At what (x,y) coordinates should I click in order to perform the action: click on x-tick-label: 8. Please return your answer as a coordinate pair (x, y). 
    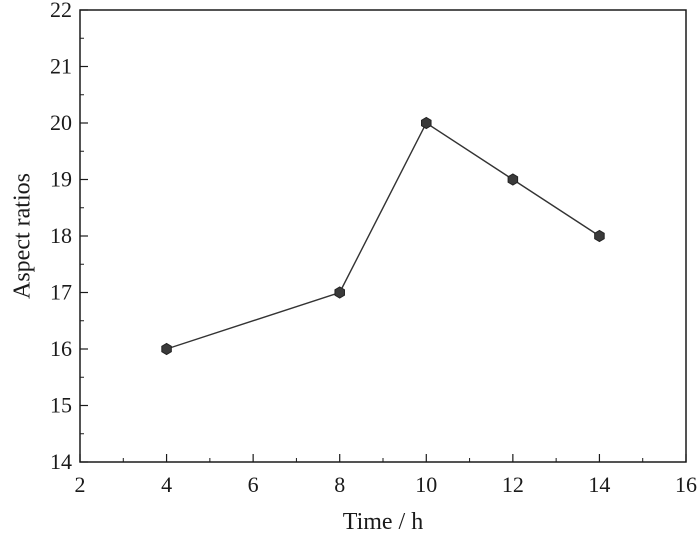
    Looking at the image, I should click on (339, 484).